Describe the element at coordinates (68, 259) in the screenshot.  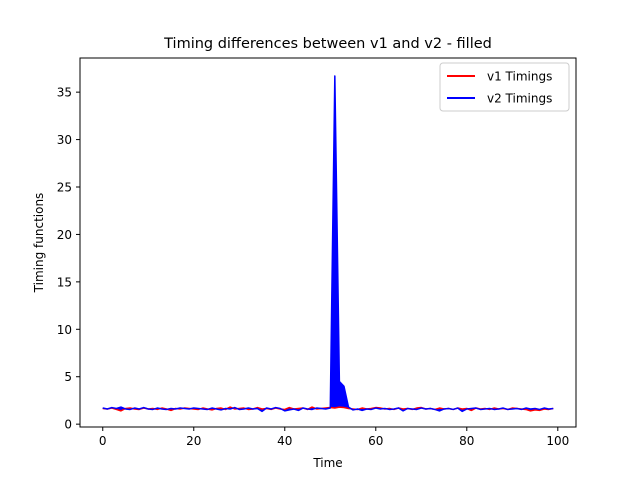
I see `y-axis: 0 5 10 15 20 25 30 35` at that location.